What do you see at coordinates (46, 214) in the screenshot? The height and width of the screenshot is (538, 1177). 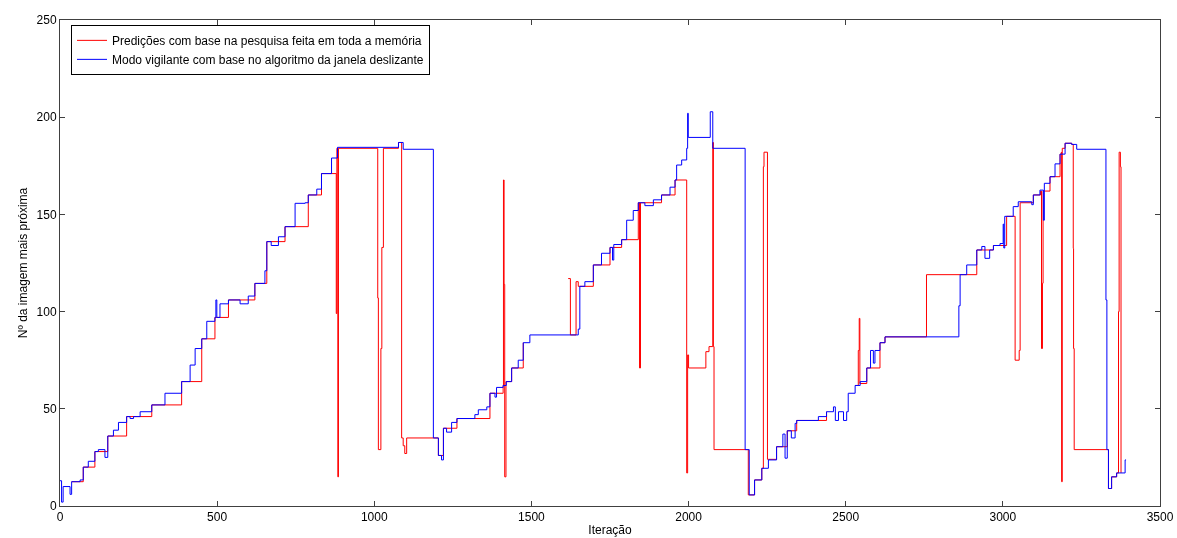 I see `y-tick-label: 150` at bounding box center [46, 214].